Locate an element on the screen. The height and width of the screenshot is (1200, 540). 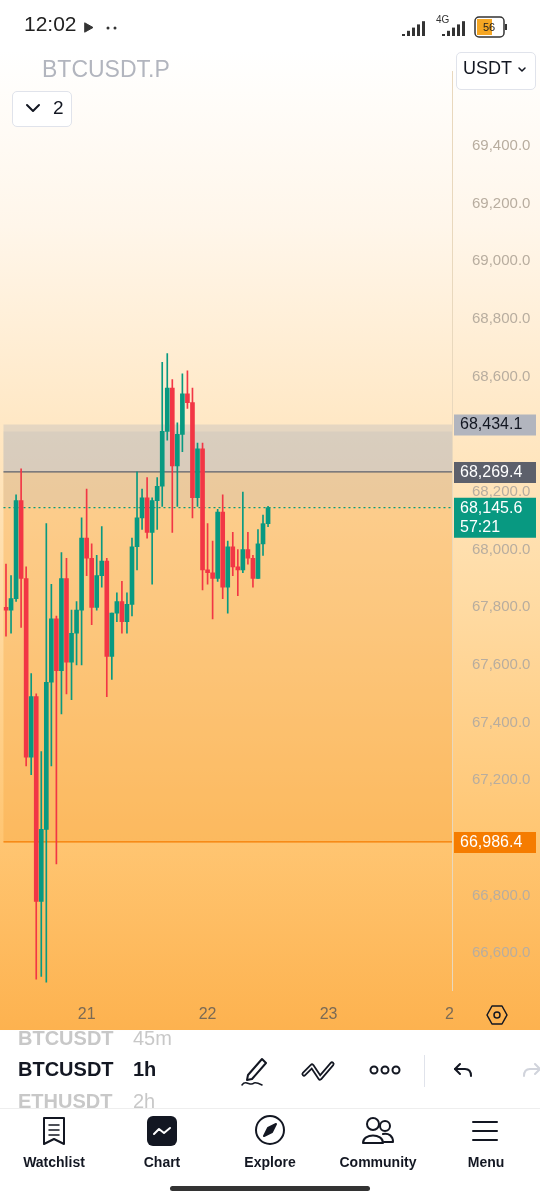
candlestick is located at coordinates (6, 600).